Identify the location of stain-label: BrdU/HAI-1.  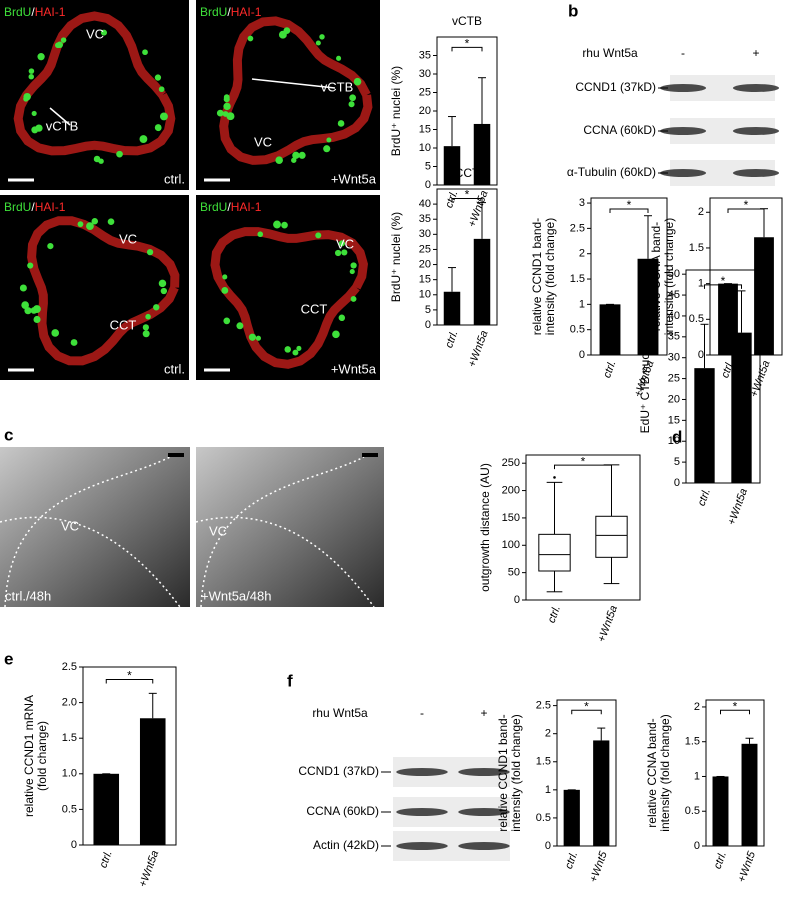
(35, 12).